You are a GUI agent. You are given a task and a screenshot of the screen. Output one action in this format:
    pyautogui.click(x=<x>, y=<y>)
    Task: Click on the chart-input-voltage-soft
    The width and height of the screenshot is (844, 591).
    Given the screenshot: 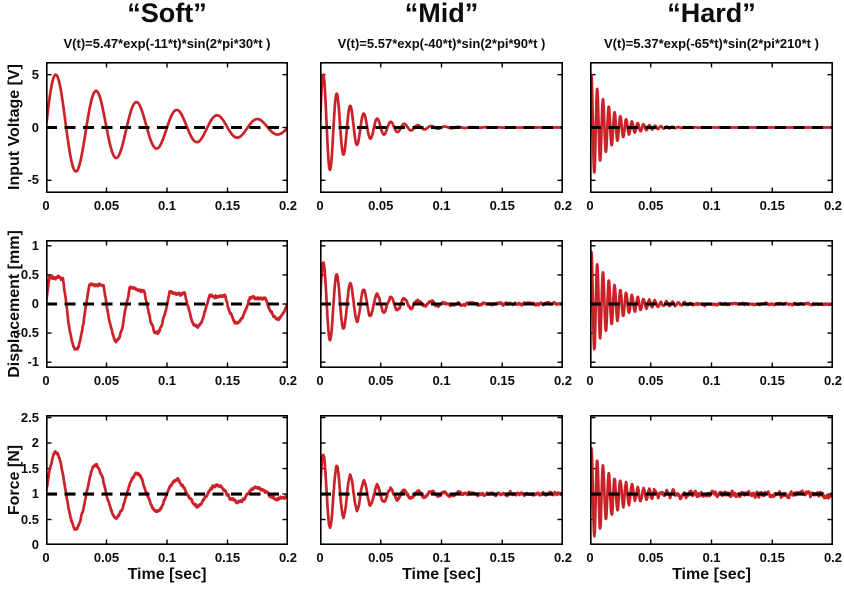 What is the action you would take?
    pyautogui.click(x=167, y=127)
    